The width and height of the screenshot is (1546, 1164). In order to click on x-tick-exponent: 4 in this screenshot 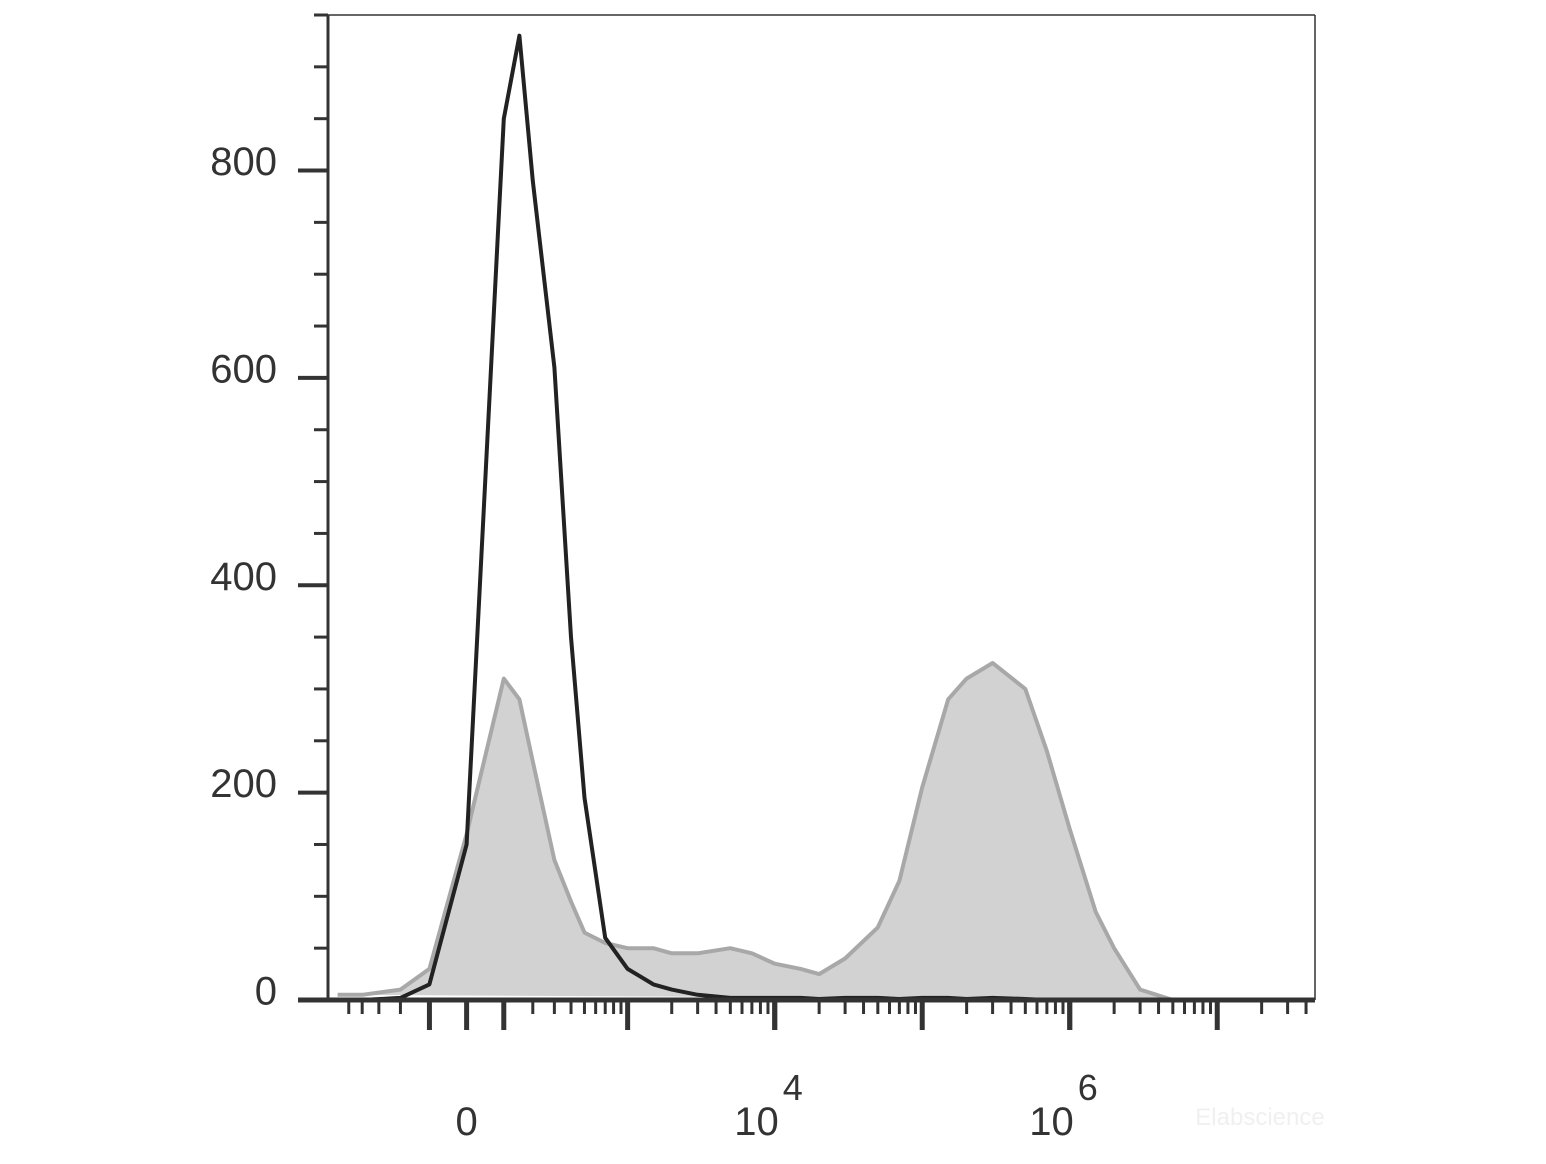, I will do `click(793, 1087)`.